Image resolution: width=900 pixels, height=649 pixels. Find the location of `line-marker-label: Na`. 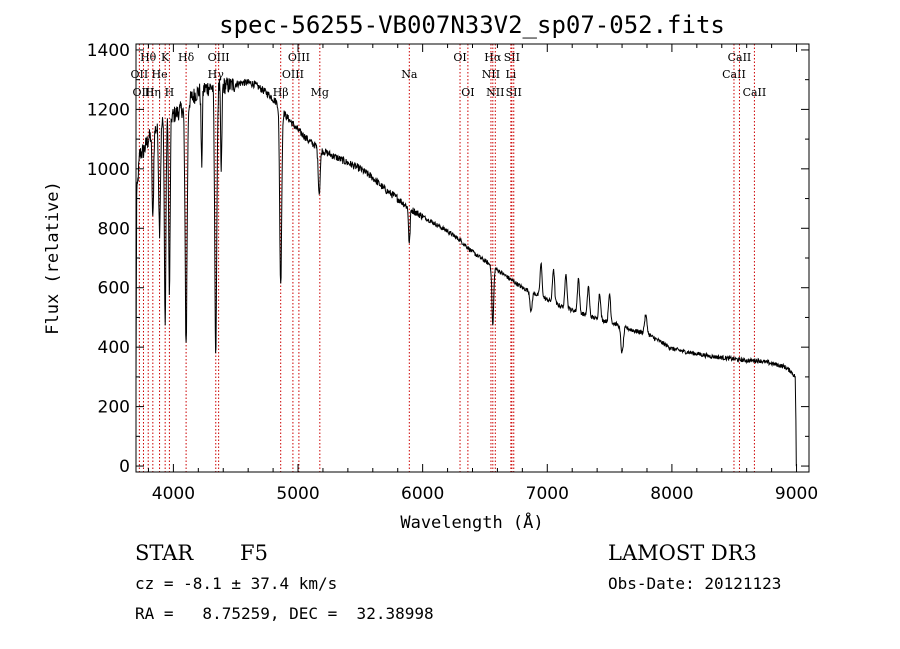

line-marker-label: Na is located at coordinates (409, 74).